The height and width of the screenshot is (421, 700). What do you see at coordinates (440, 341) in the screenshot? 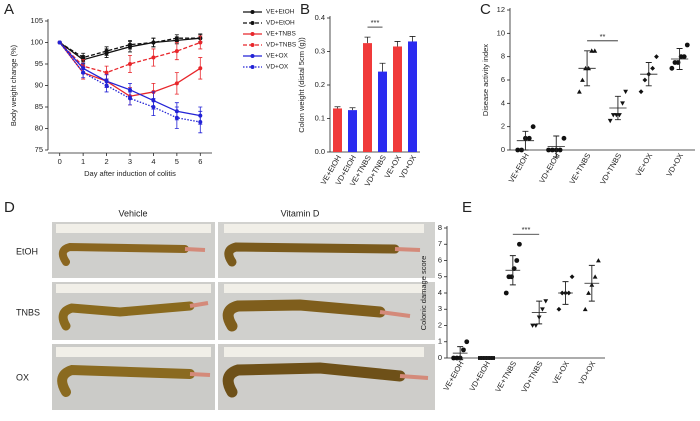
I see `y-tick-label: 1` at bounding box center [440, 341].